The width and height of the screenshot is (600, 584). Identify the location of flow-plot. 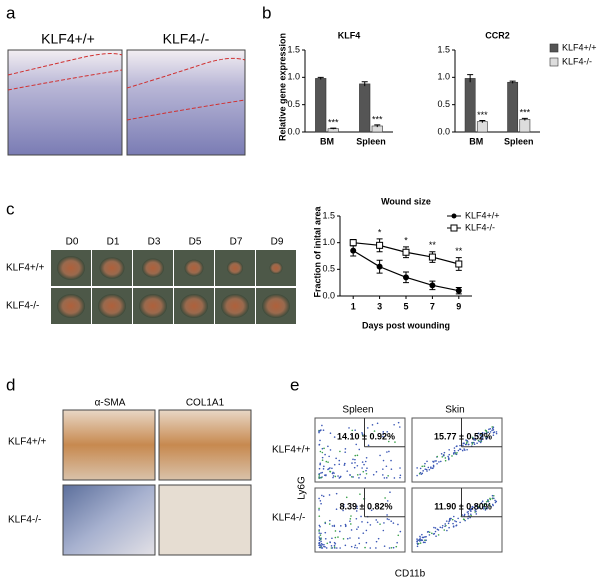
(457, 520).